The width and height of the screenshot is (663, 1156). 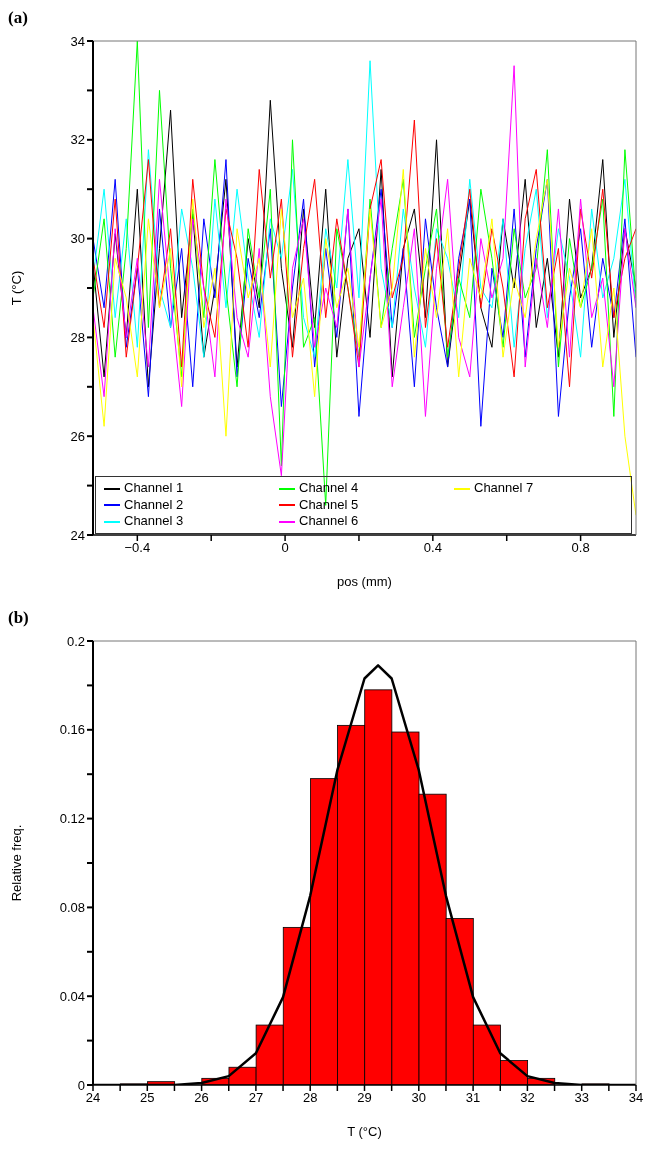 I want to click on x-tick-label: 27, so click(x=256, y=1098).